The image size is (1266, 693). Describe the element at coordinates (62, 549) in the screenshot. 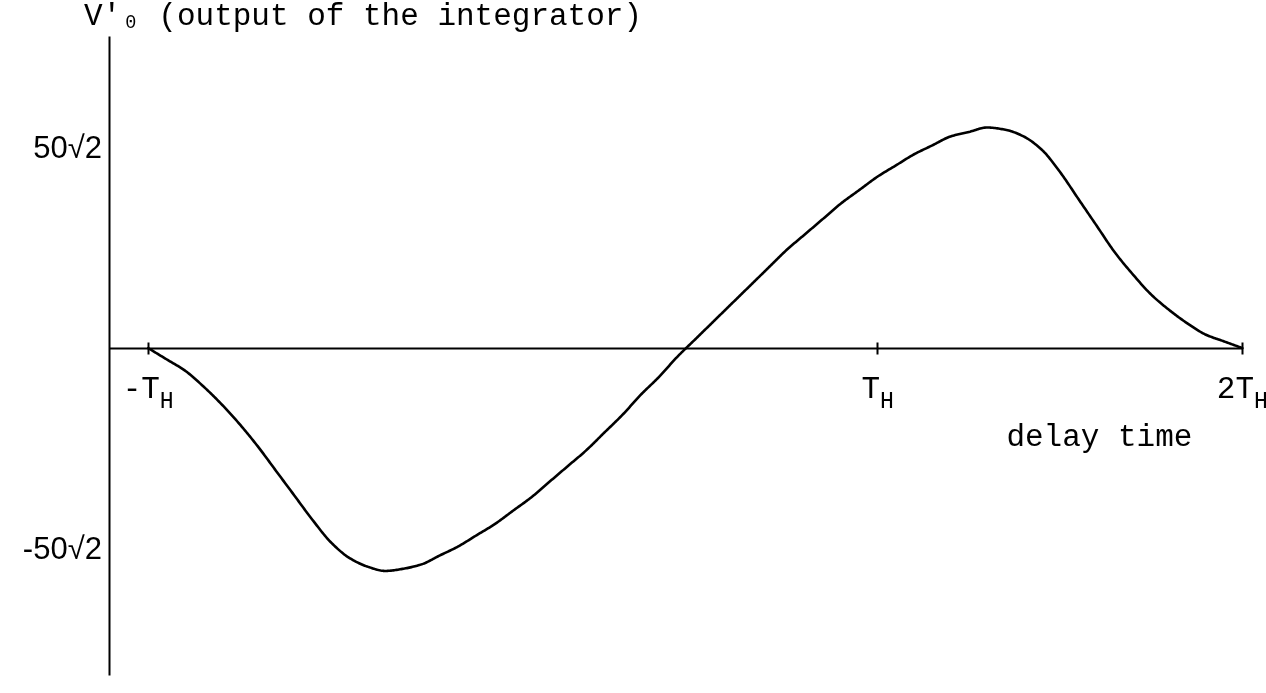

I see `text: -50√2` at that location.